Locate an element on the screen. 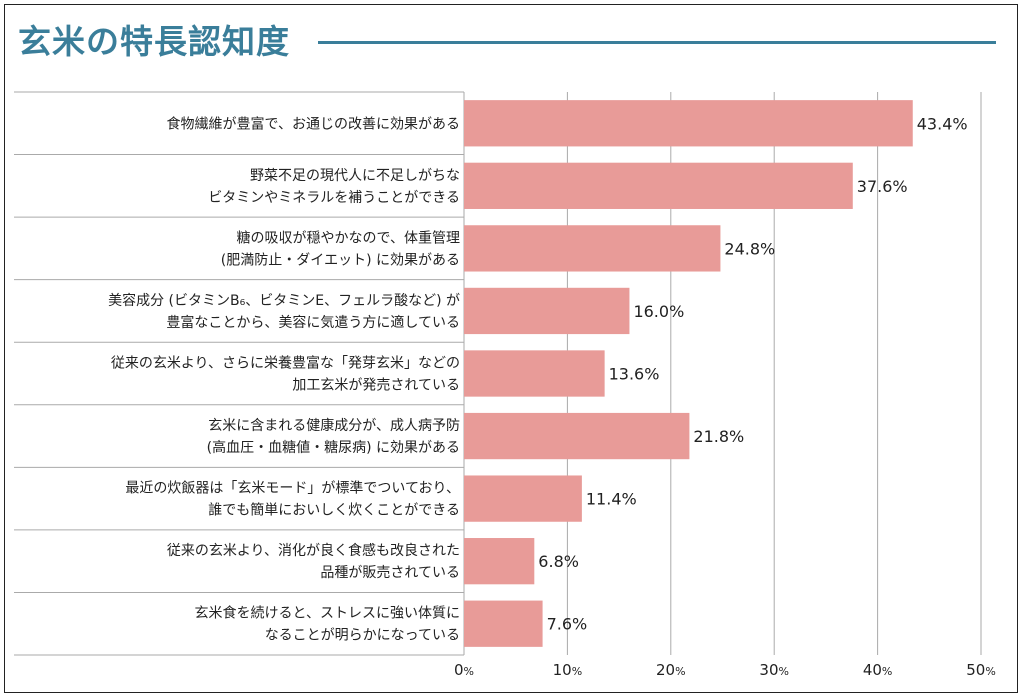  x-tick-label: 50% is located at coordinates (981, 670).